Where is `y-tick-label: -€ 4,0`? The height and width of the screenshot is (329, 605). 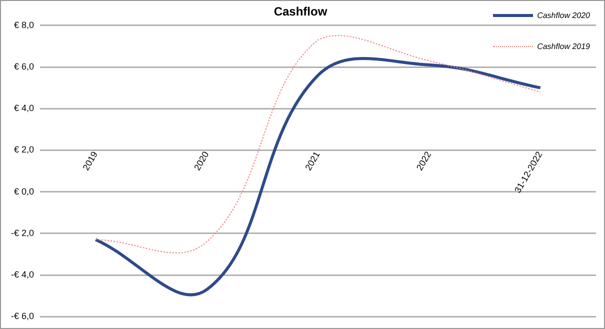
y-tick-label: -€ 4,0 is located at coordinates (22, 274).